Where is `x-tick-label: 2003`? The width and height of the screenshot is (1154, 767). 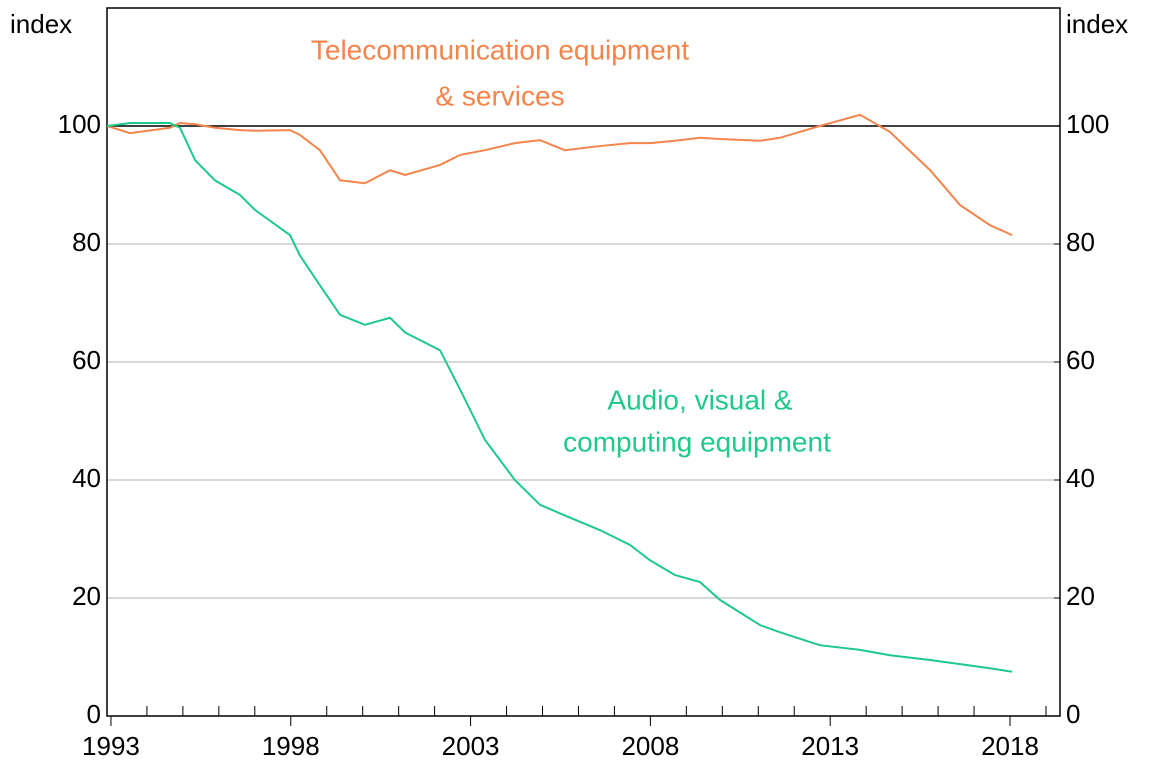 x-tick-label: 2003 is located at coordinates (471, 746).